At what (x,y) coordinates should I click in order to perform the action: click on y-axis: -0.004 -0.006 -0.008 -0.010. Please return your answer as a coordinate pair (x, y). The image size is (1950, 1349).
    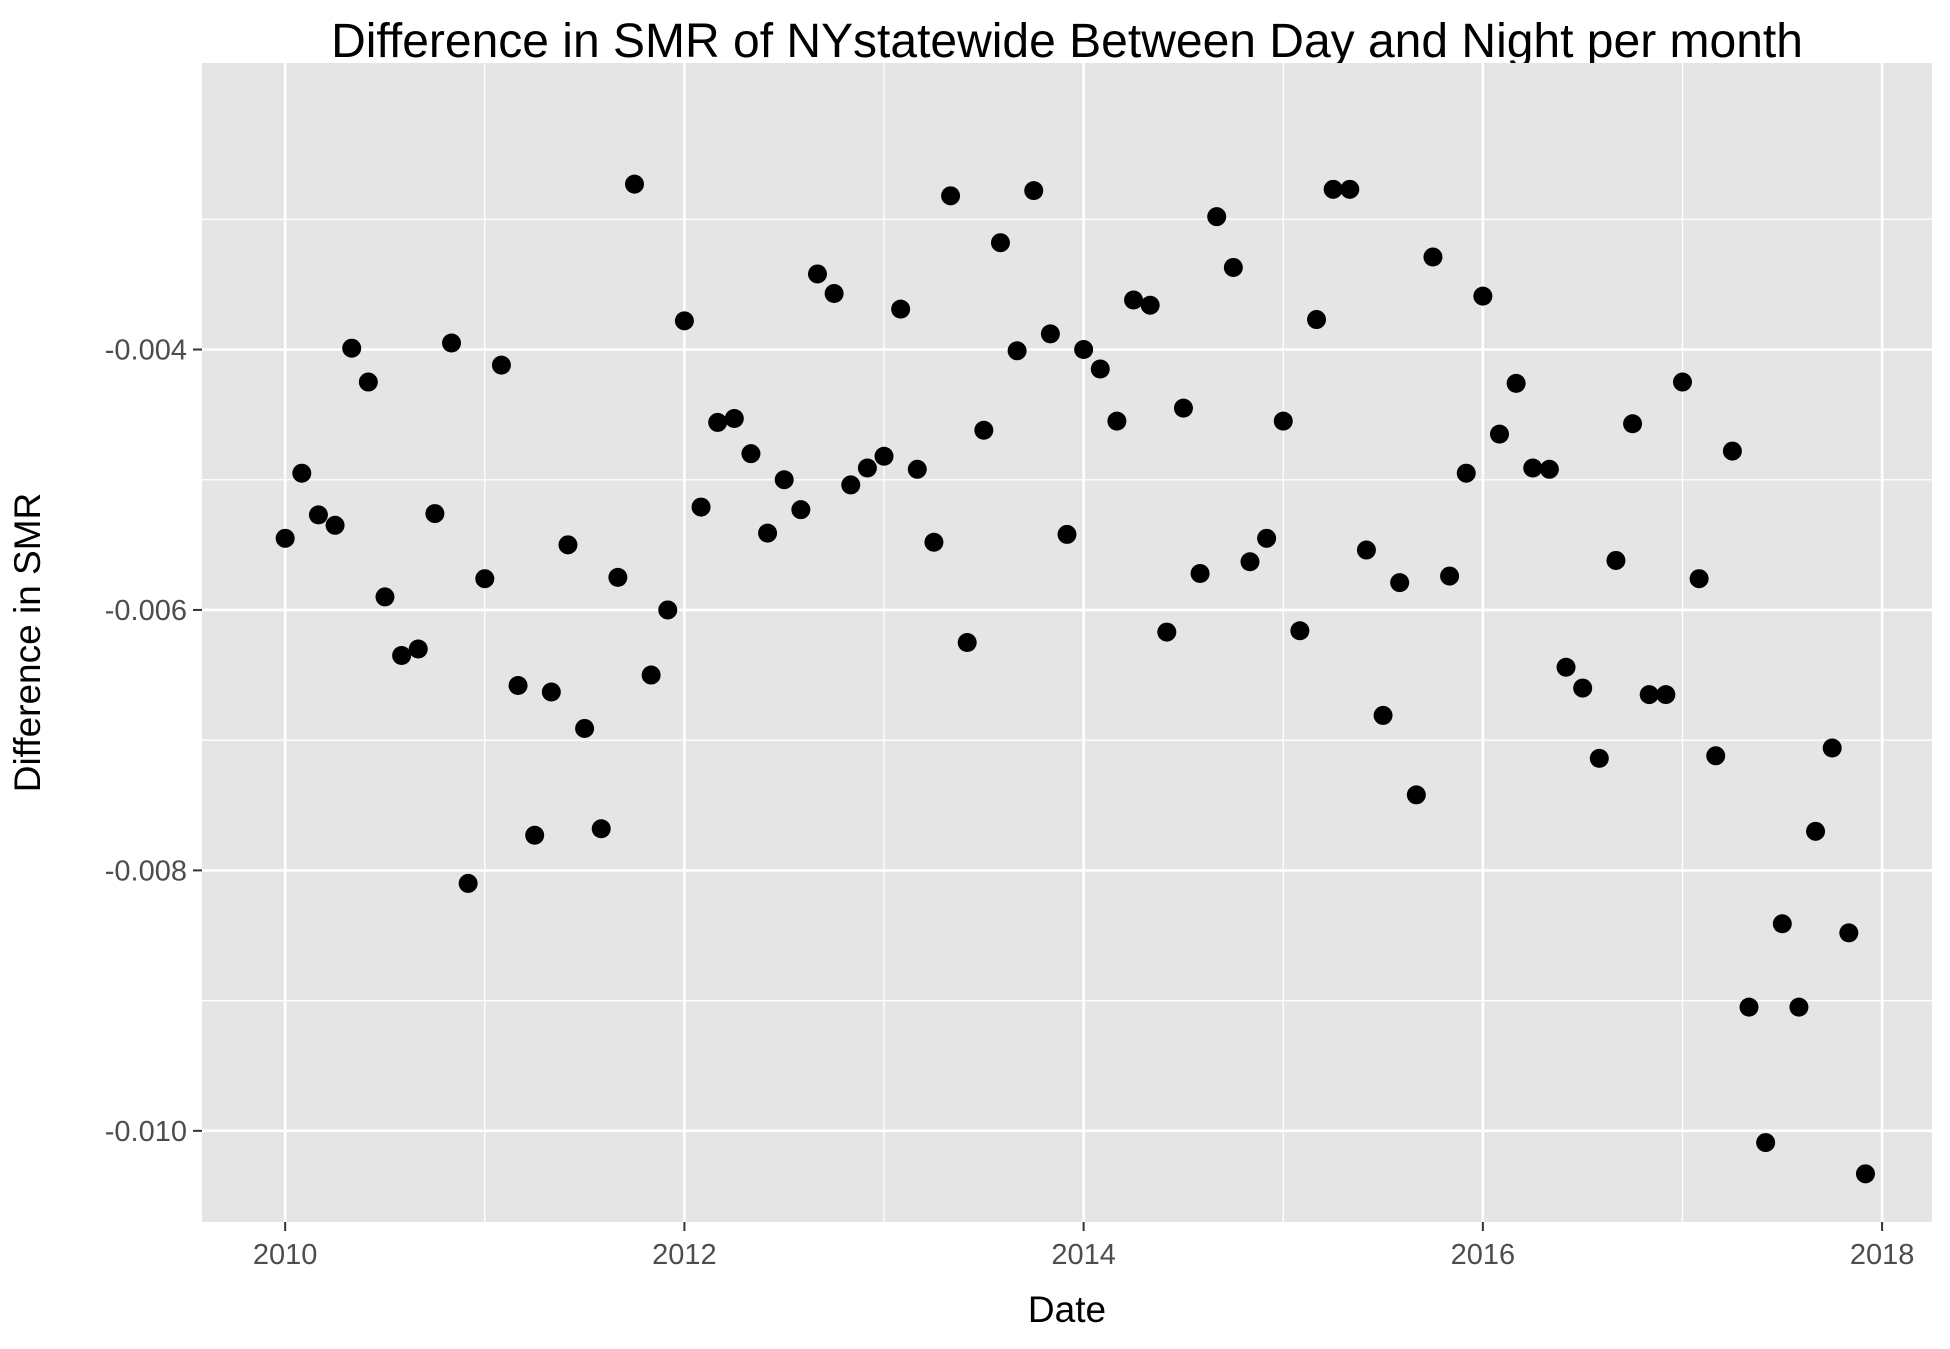
    Looking at the image, I should click on (153, 741).